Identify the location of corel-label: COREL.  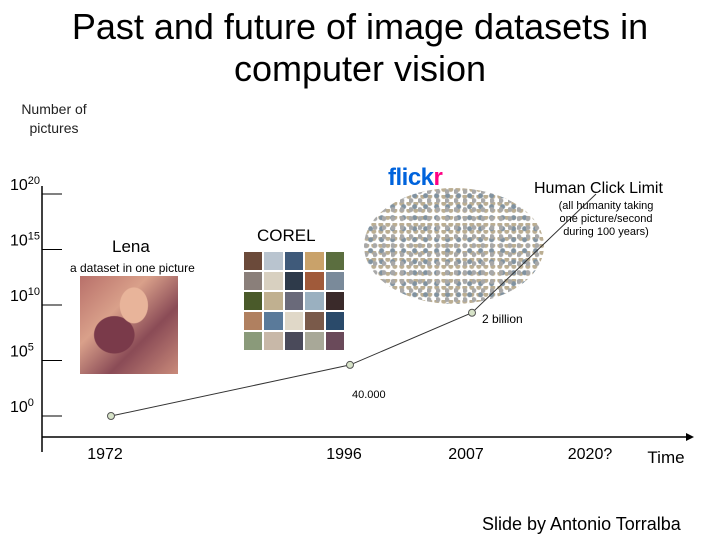
(286, 235).